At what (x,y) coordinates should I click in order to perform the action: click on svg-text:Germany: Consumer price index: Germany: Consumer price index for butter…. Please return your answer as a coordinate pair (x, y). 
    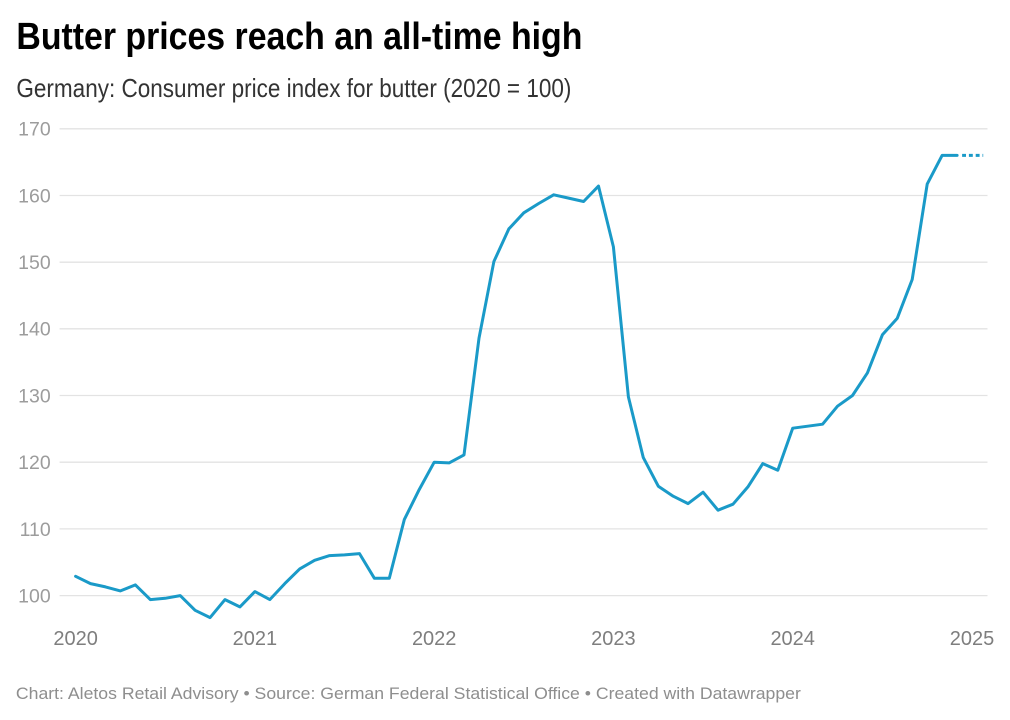
    Looking at the image, I should click on (293, 88).